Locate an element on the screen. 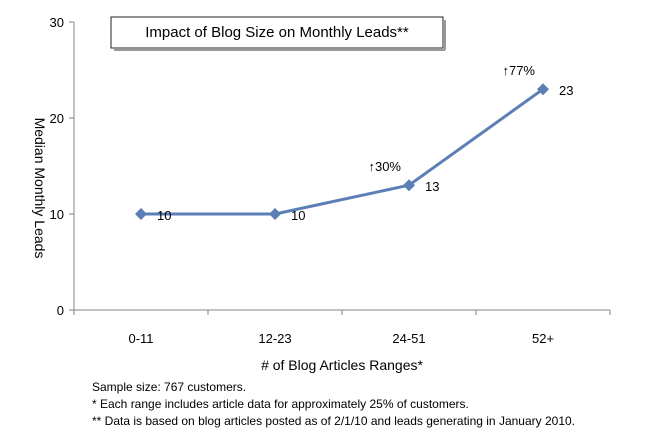  x-tick-label: 52+ is located at coordinates (543, 338).